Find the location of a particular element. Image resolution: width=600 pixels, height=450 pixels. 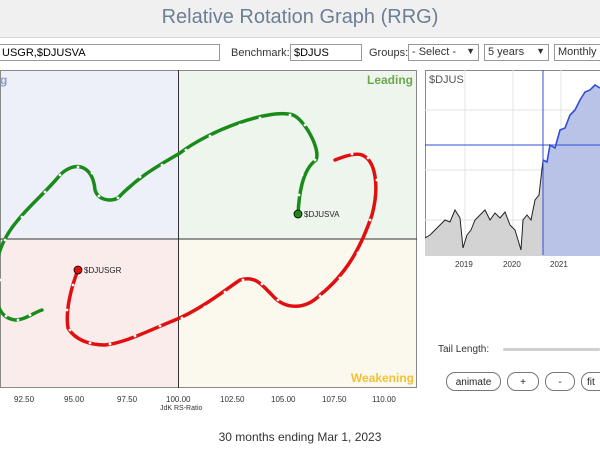

benchmark-price-chart: $DJUS 2019 2020 2021 is located at coordinates (512, 169).